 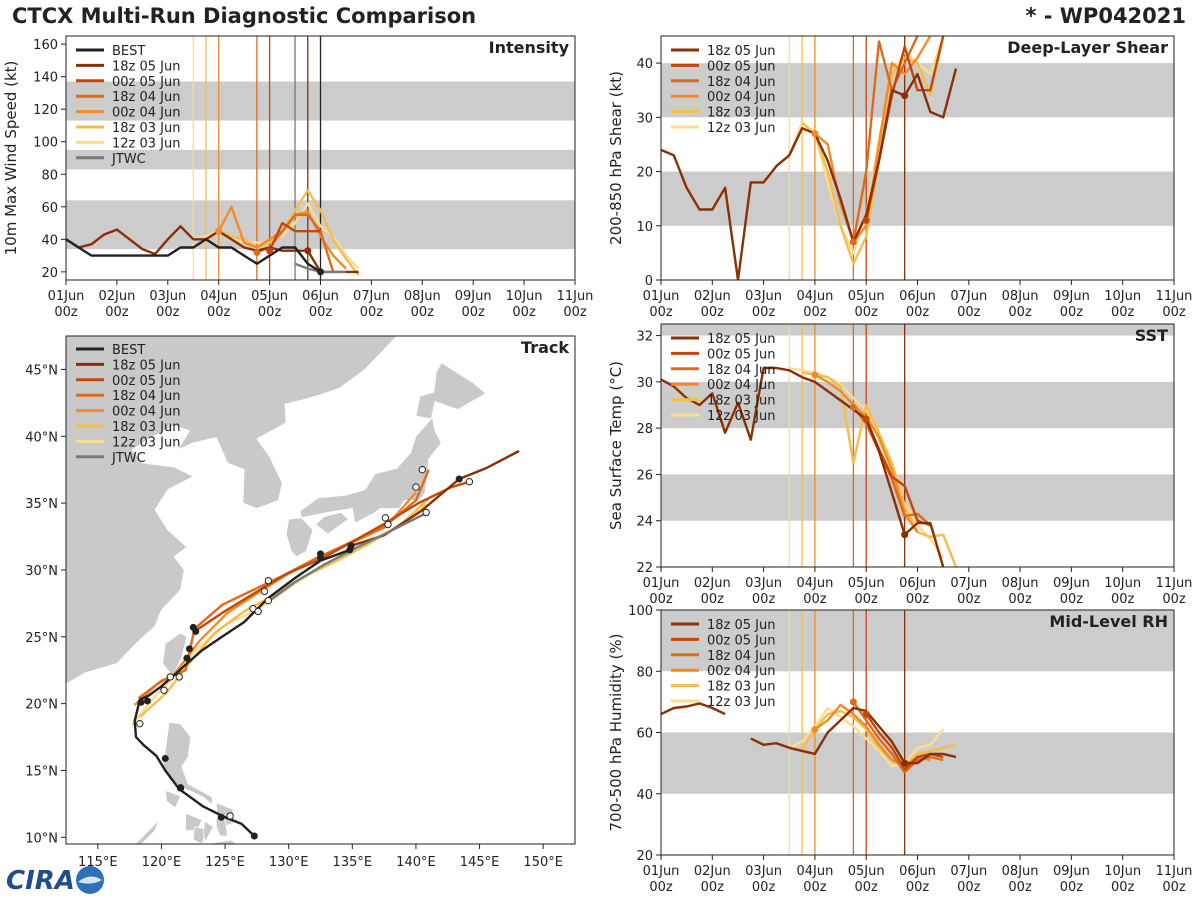 I want to click on y-tick-label: 24, so click(x=644, y=522).